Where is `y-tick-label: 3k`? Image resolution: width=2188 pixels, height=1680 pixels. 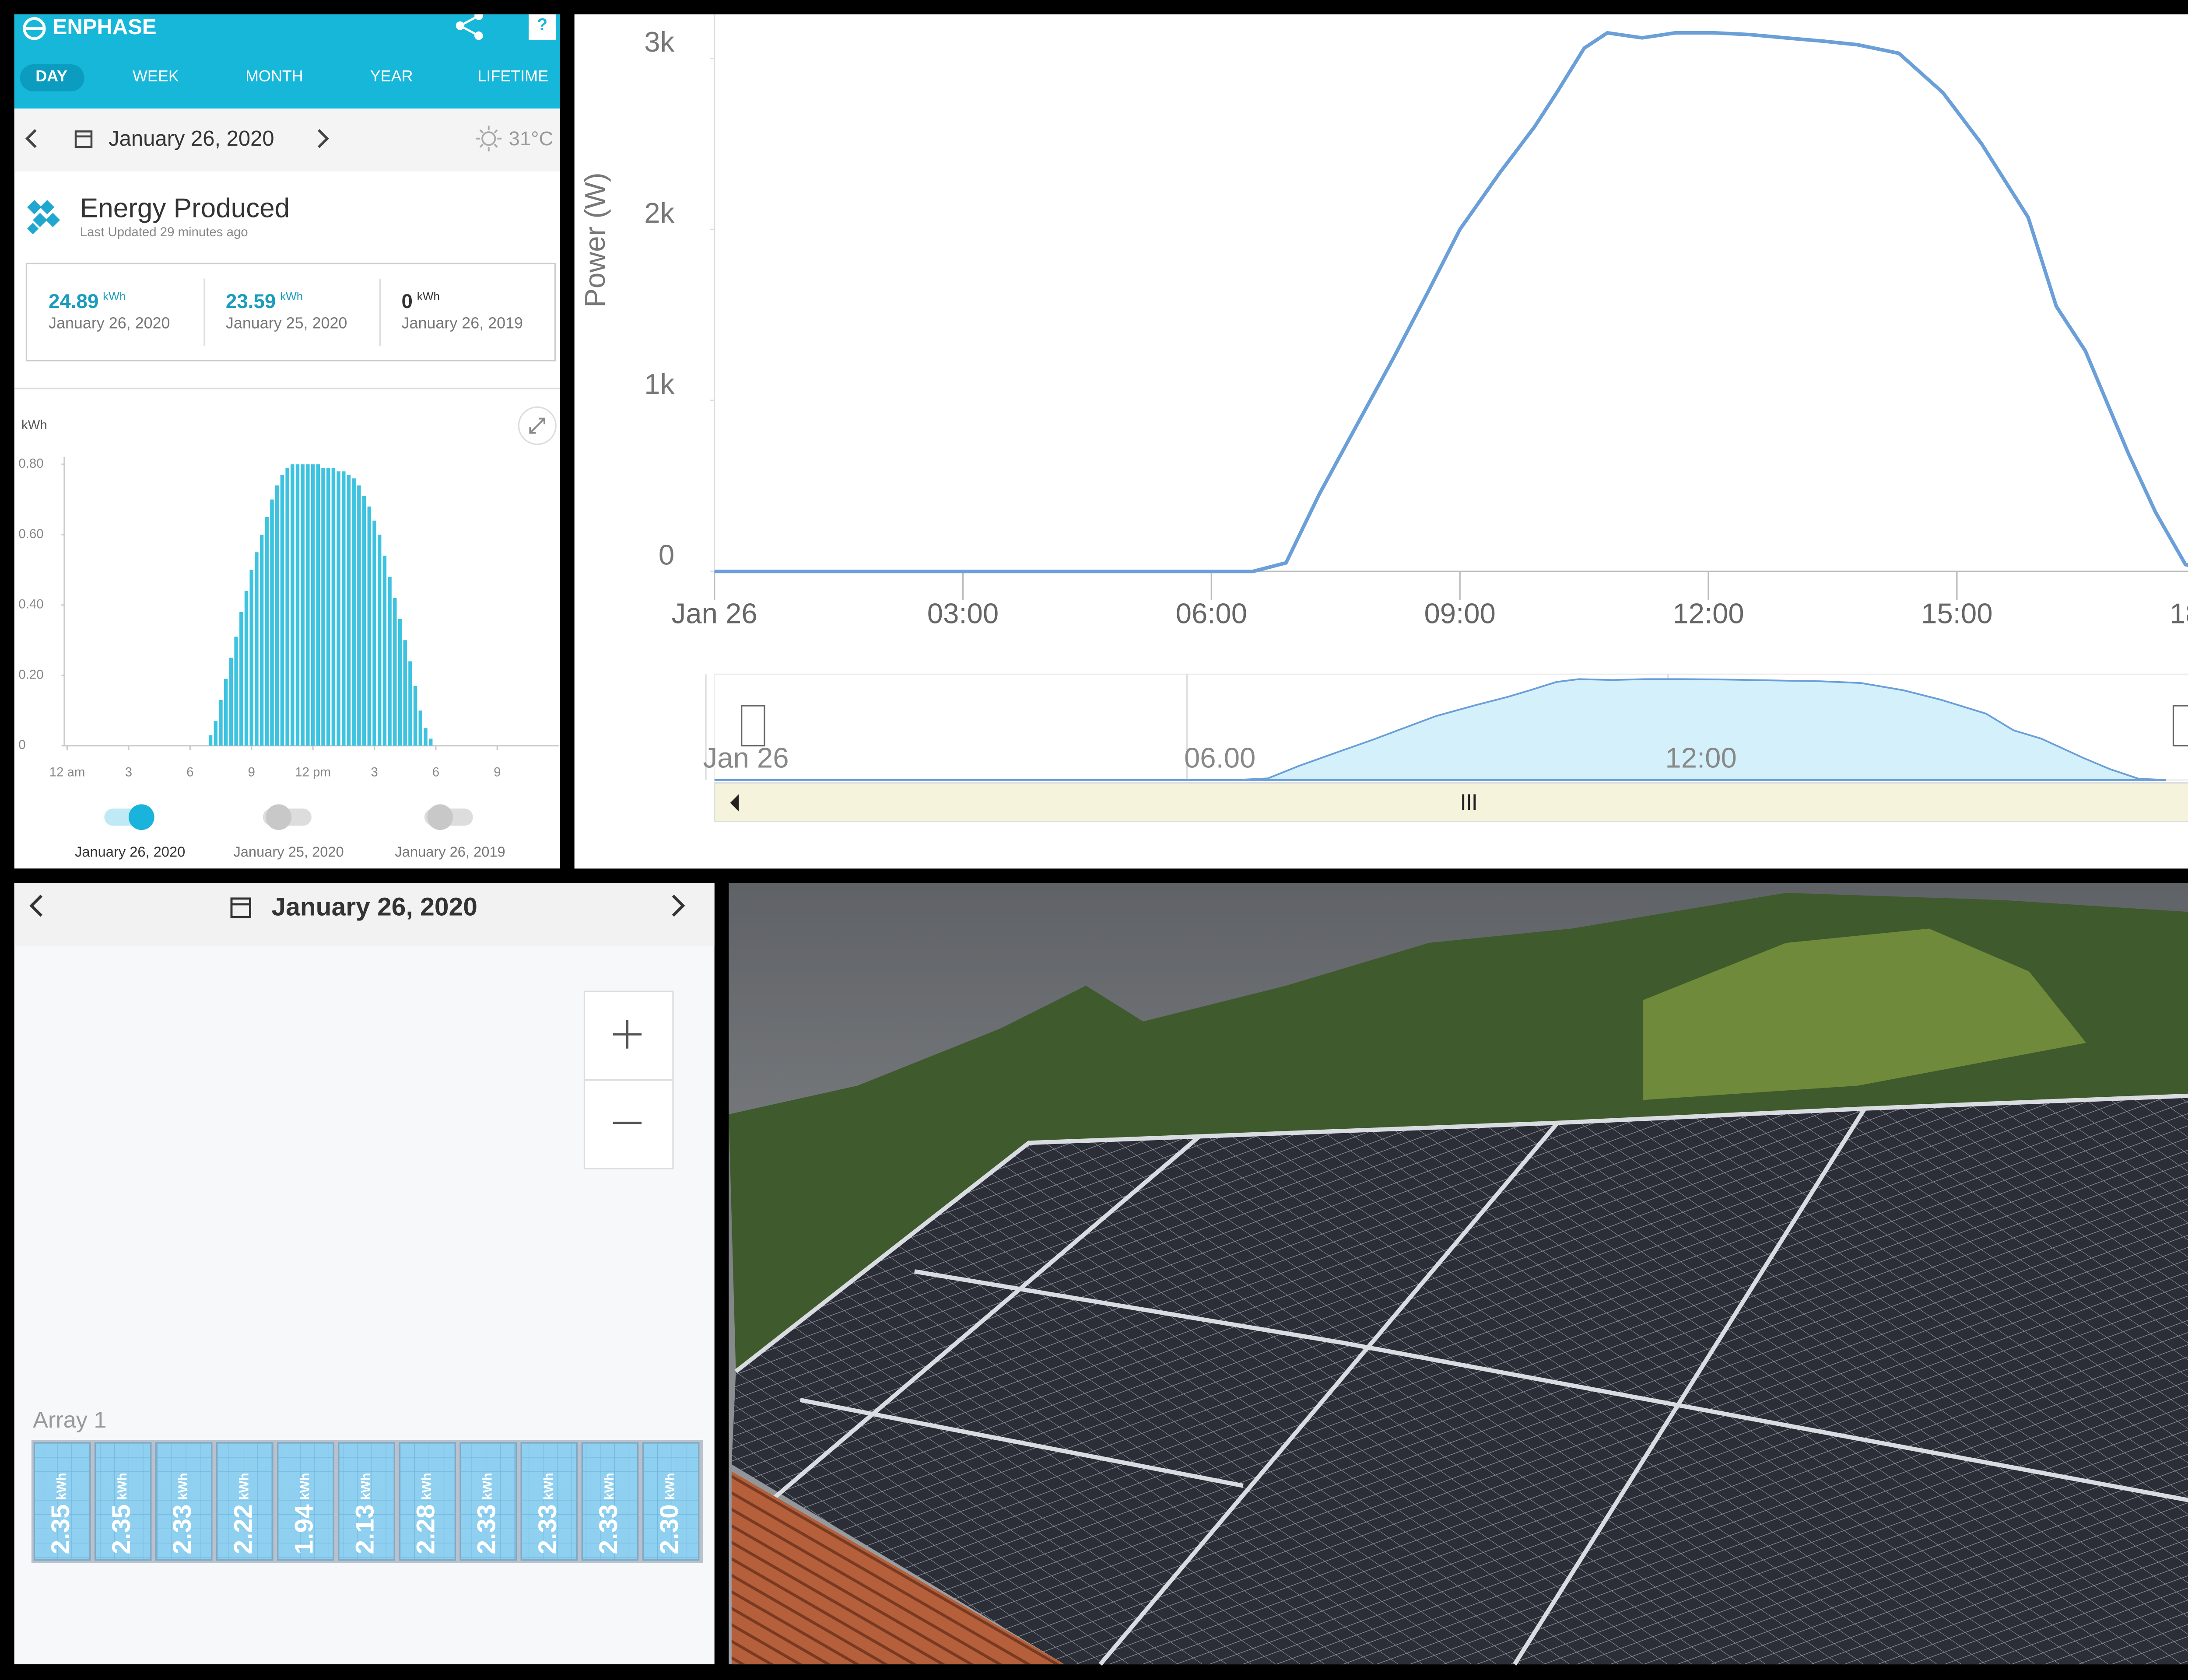 y-tick-label: 3k is located at coordinates (659, 42).